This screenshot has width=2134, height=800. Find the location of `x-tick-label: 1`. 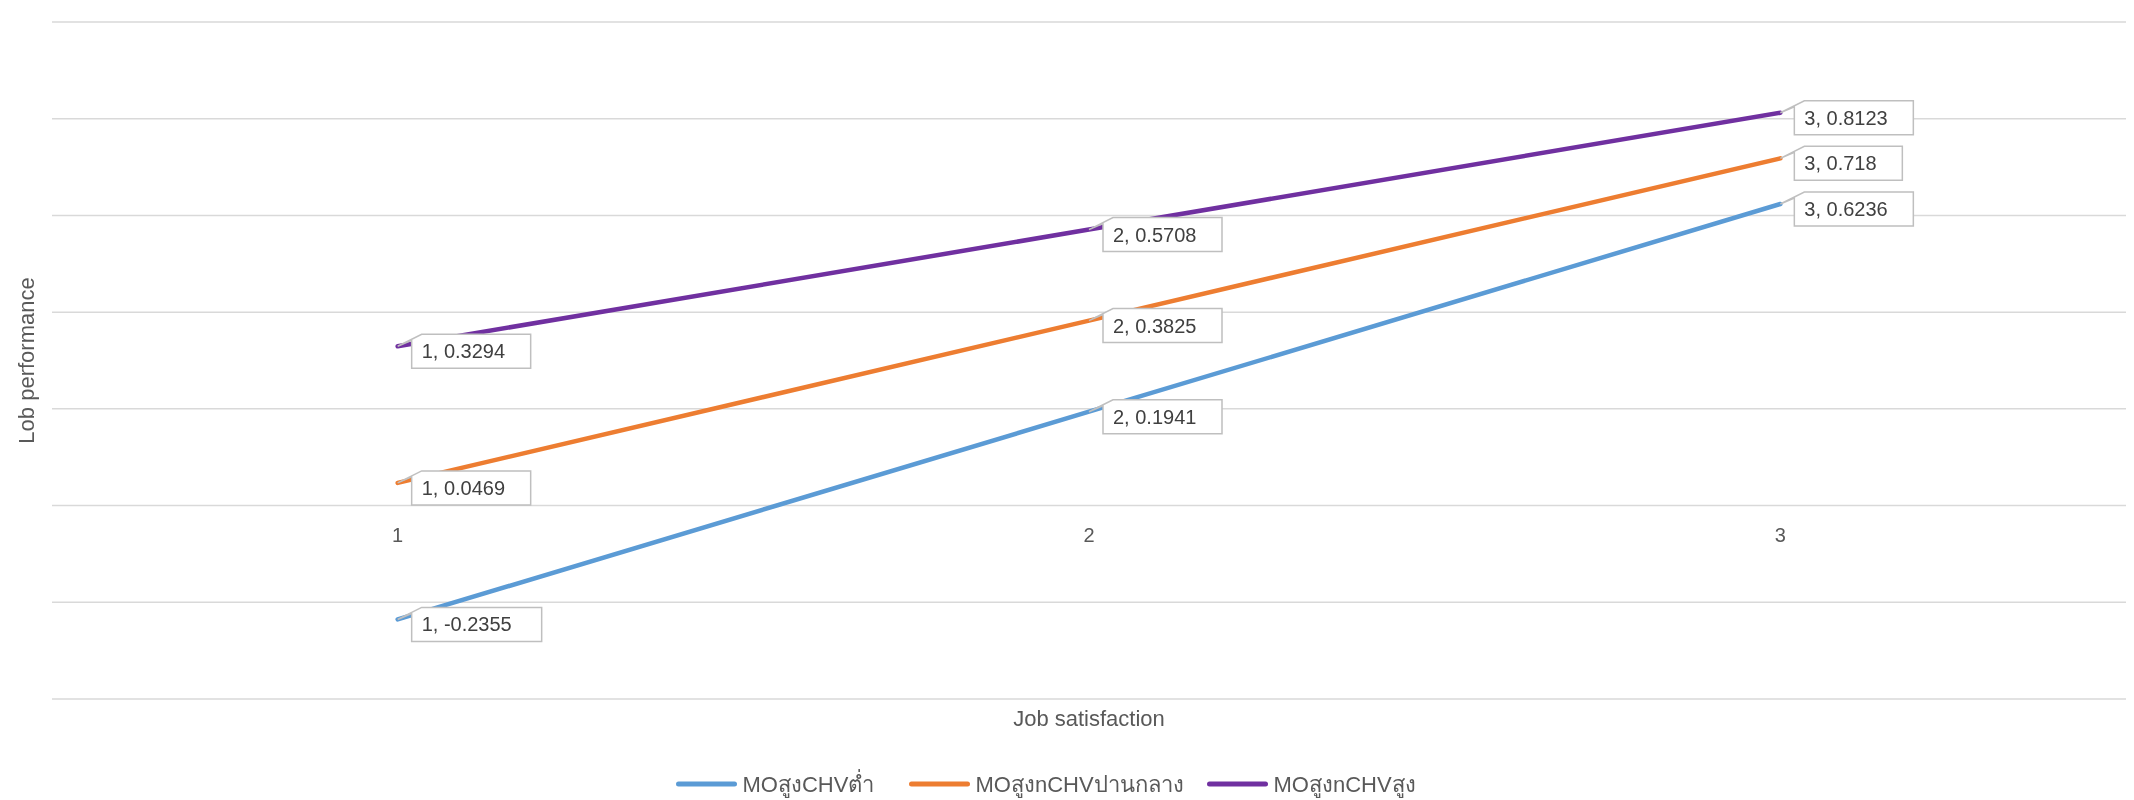

x-tick-label: 1 is located at coordinates (398, 534).